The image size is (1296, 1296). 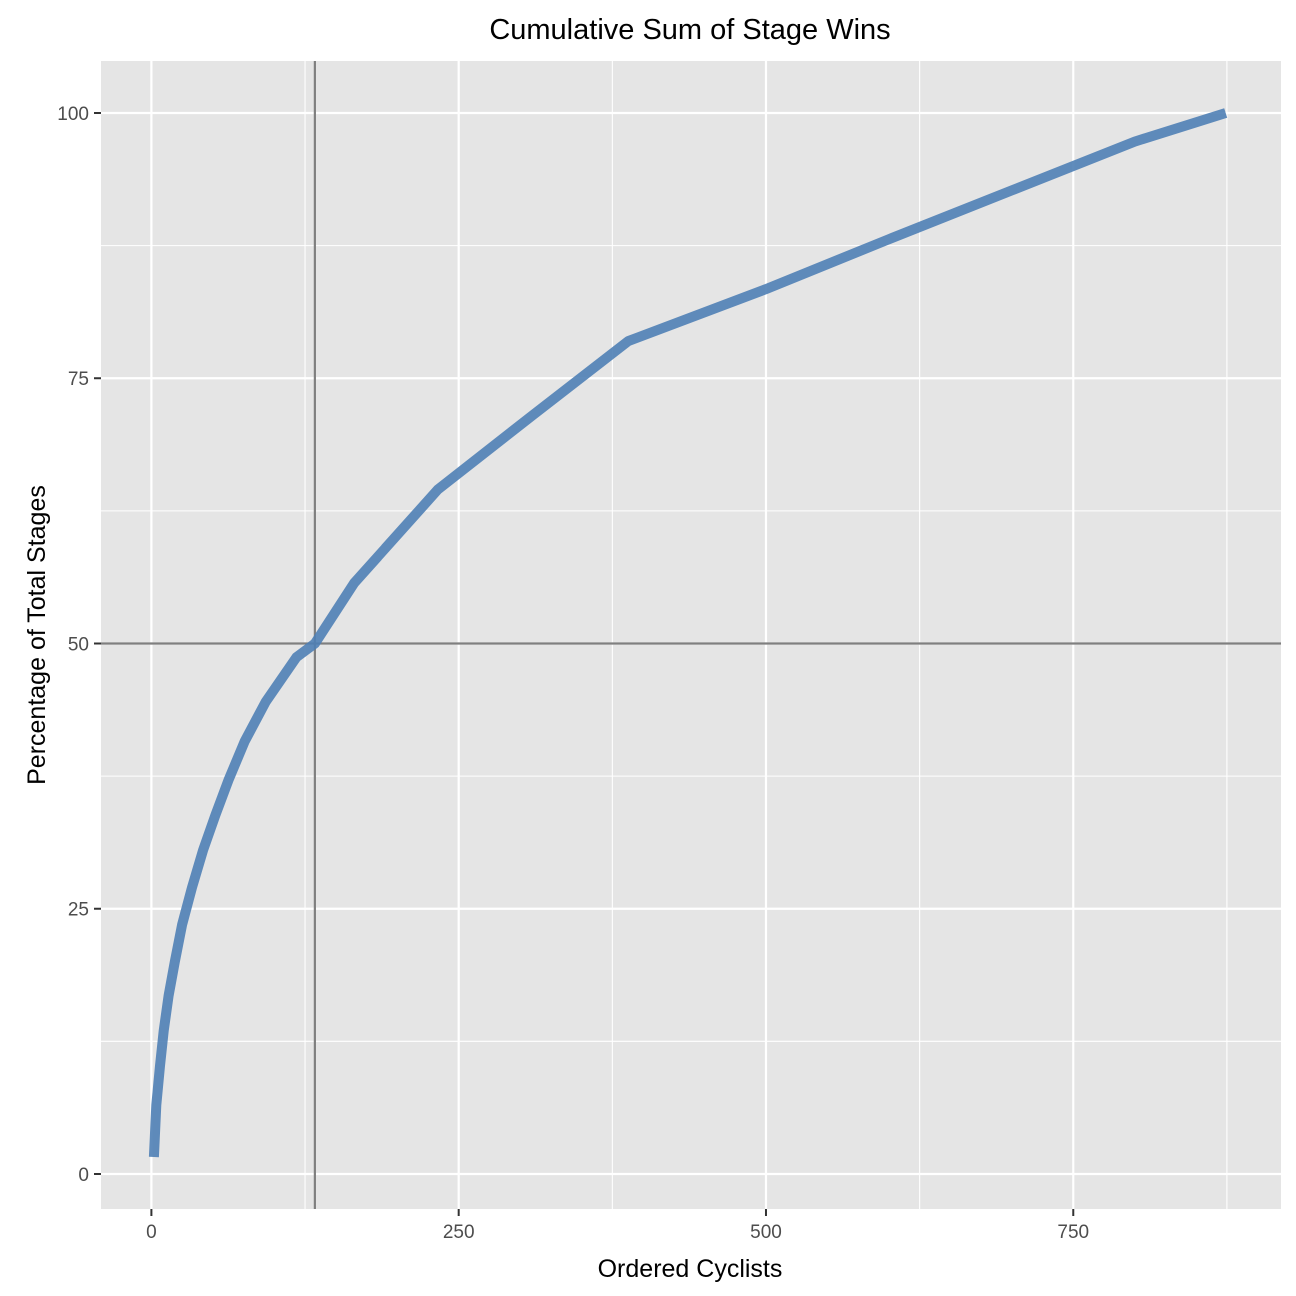 What do you see at coordinates (689, 30) in the screenshot?
I see `chart-title: Cumulative Sum of Stage Wins` at bounding box center [689, 30].